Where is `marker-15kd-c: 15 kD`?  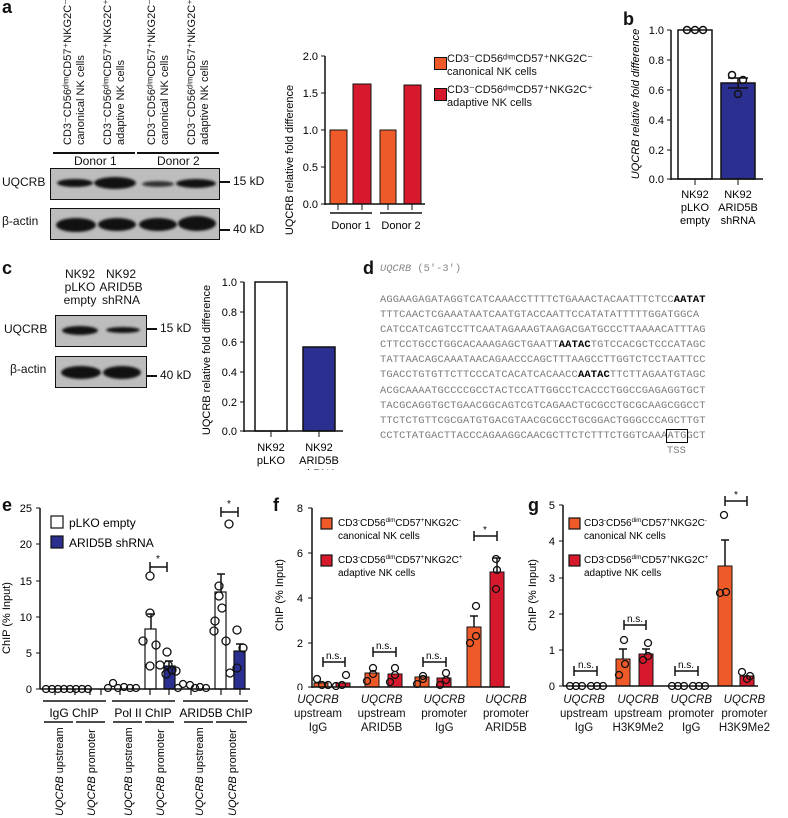 marker-15kd-c: 15 kD is located at coordinates (176, 328).